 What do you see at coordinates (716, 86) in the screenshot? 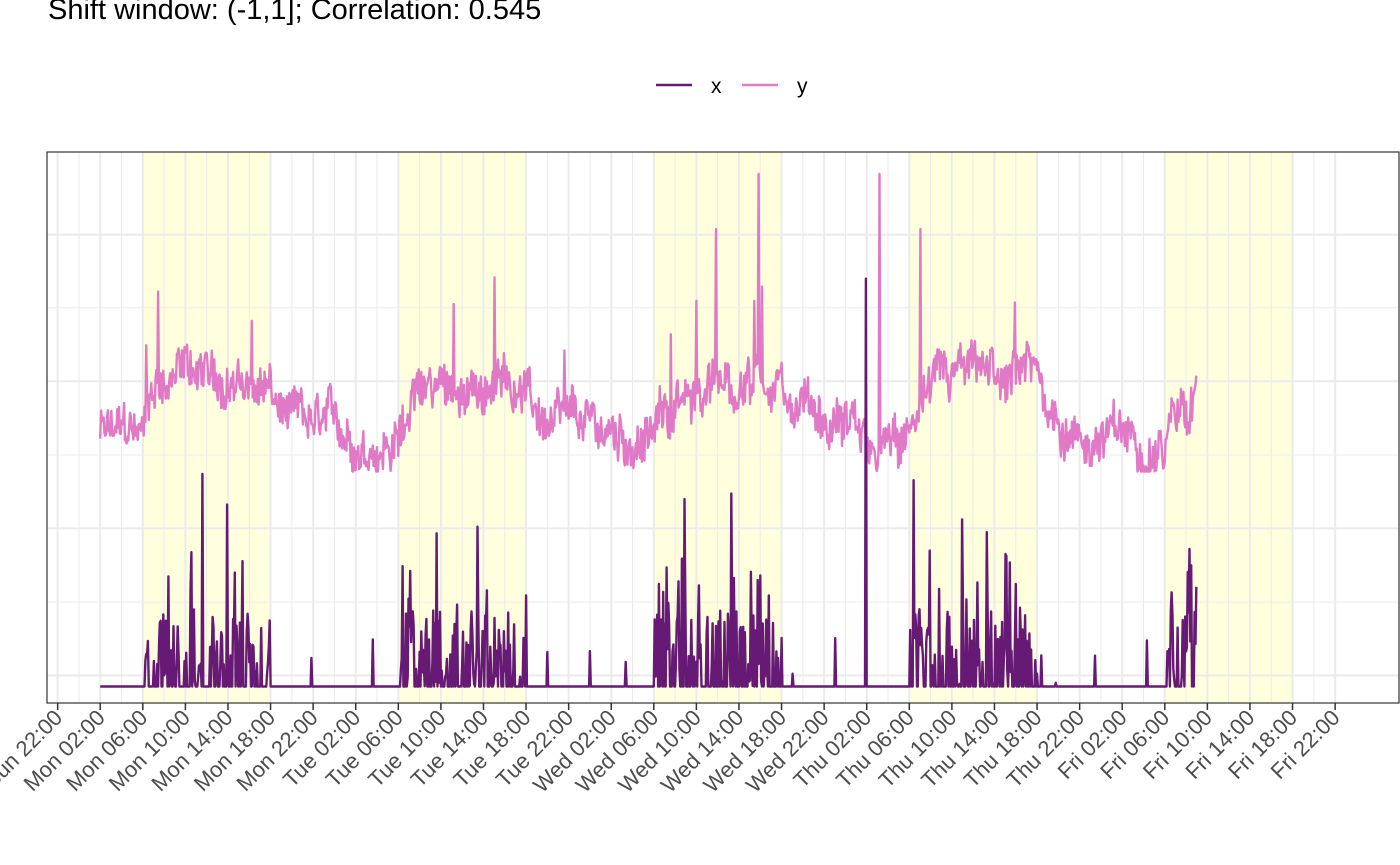
I see `legend-label-x: x` at bounding box center [716, 86].